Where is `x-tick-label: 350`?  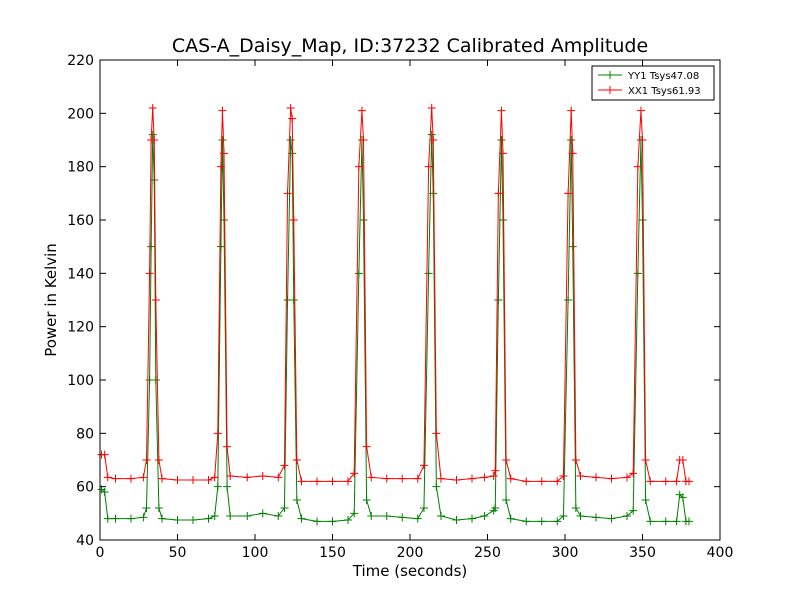 x-tick-label: 350 is located at coordinates (642, 553).